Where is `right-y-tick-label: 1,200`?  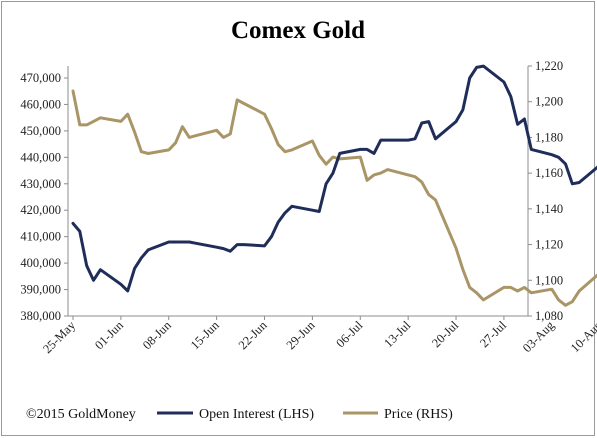
right-y-tick-label: 1,200 is located at coordinates (549, 102).